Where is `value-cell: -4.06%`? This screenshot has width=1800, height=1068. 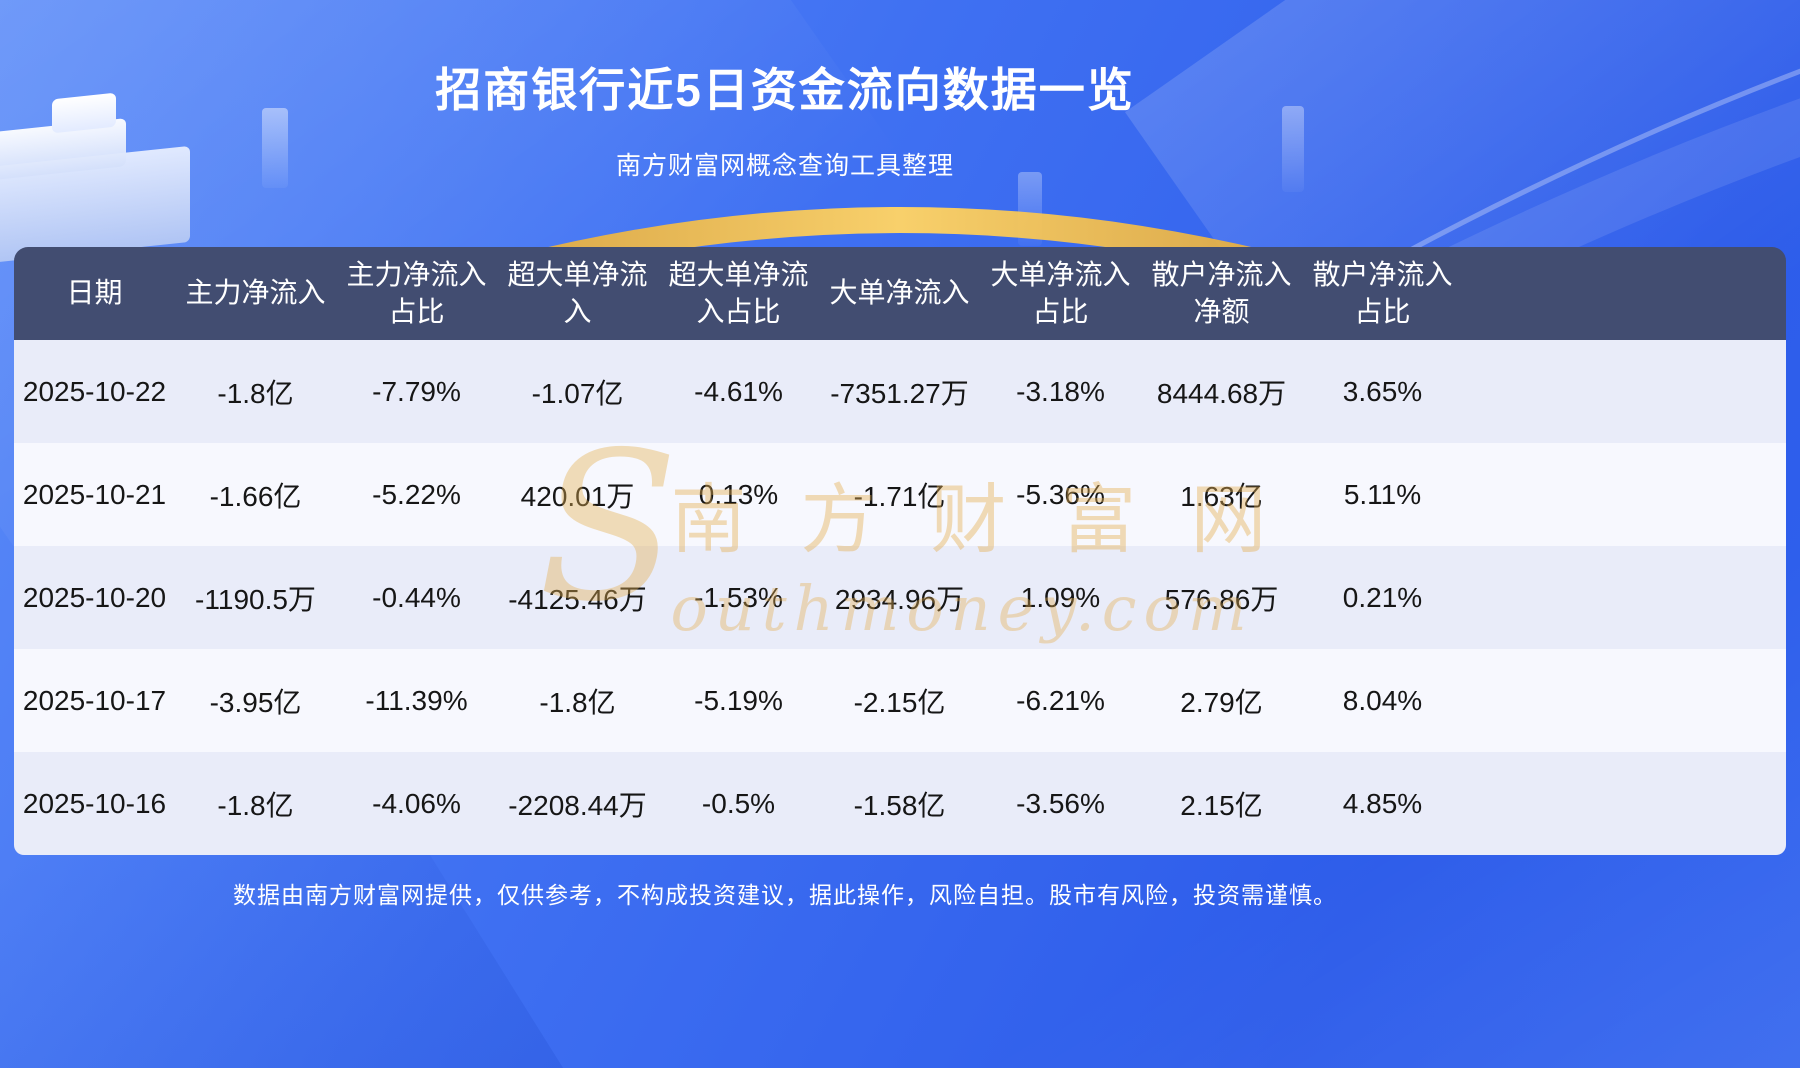 value-cell: -4.06% is located at coordinates (416, 803).